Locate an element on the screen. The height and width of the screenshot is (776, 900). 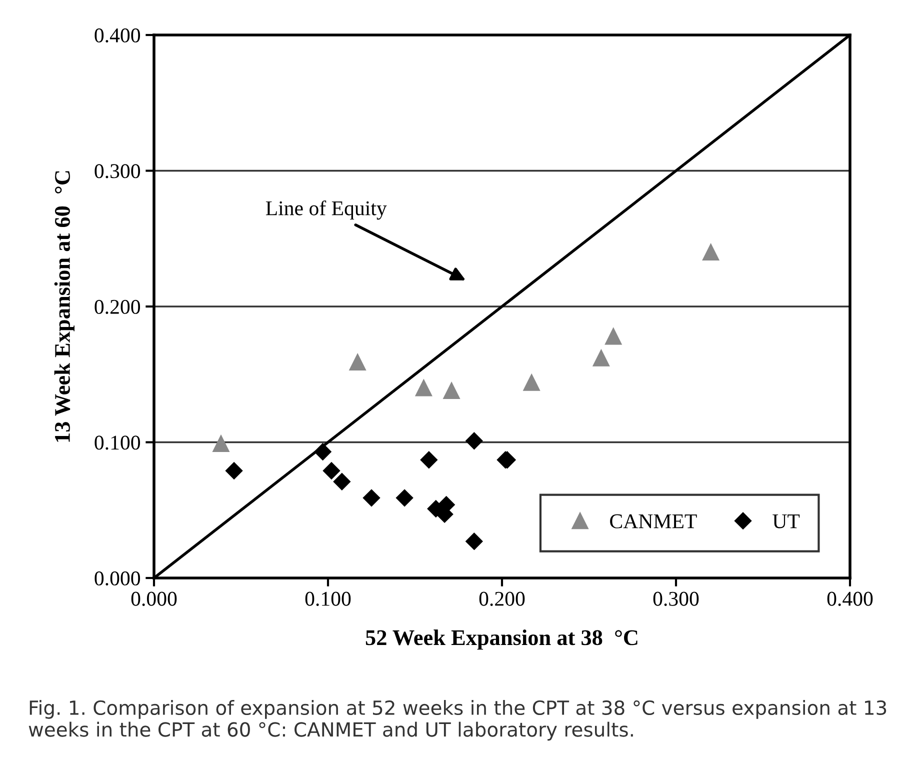
x-tick-label: 0.300 is located at coordinates (676, 599).